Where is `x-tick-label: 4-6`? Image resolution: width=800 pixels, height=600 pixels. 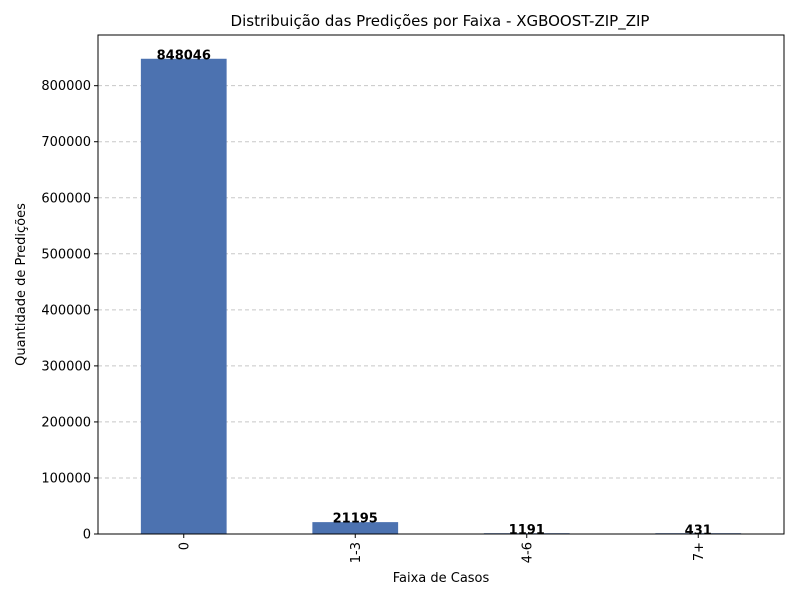 x-tick-label: 4-6 is located at coordinates (527, 552).